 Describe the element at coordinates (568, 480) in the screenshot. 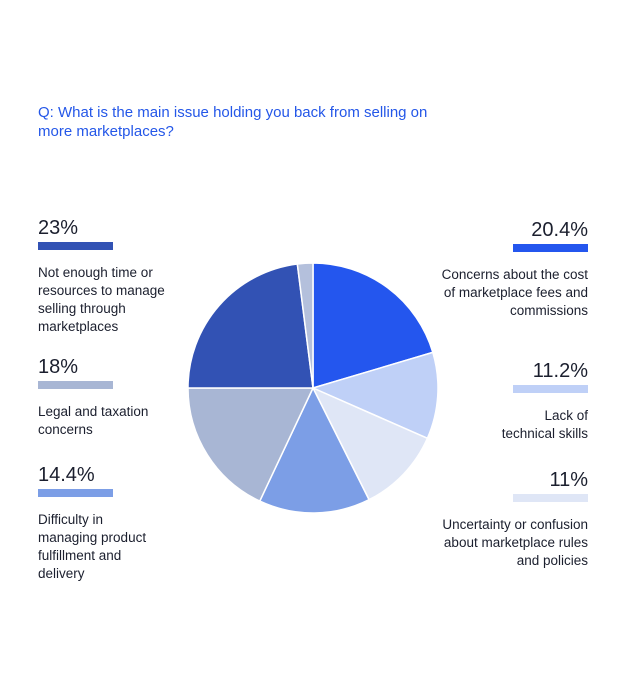

I see `legend-percent: 11%` at that location.